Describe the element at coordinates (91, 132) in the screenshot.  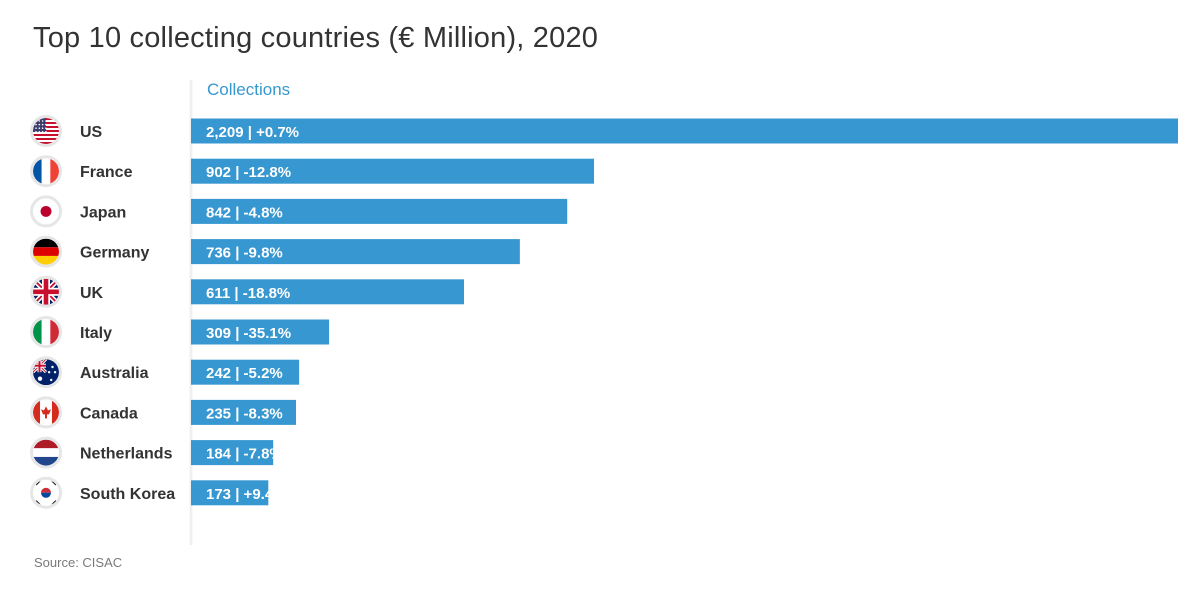
I see `country-label: US` at that location.